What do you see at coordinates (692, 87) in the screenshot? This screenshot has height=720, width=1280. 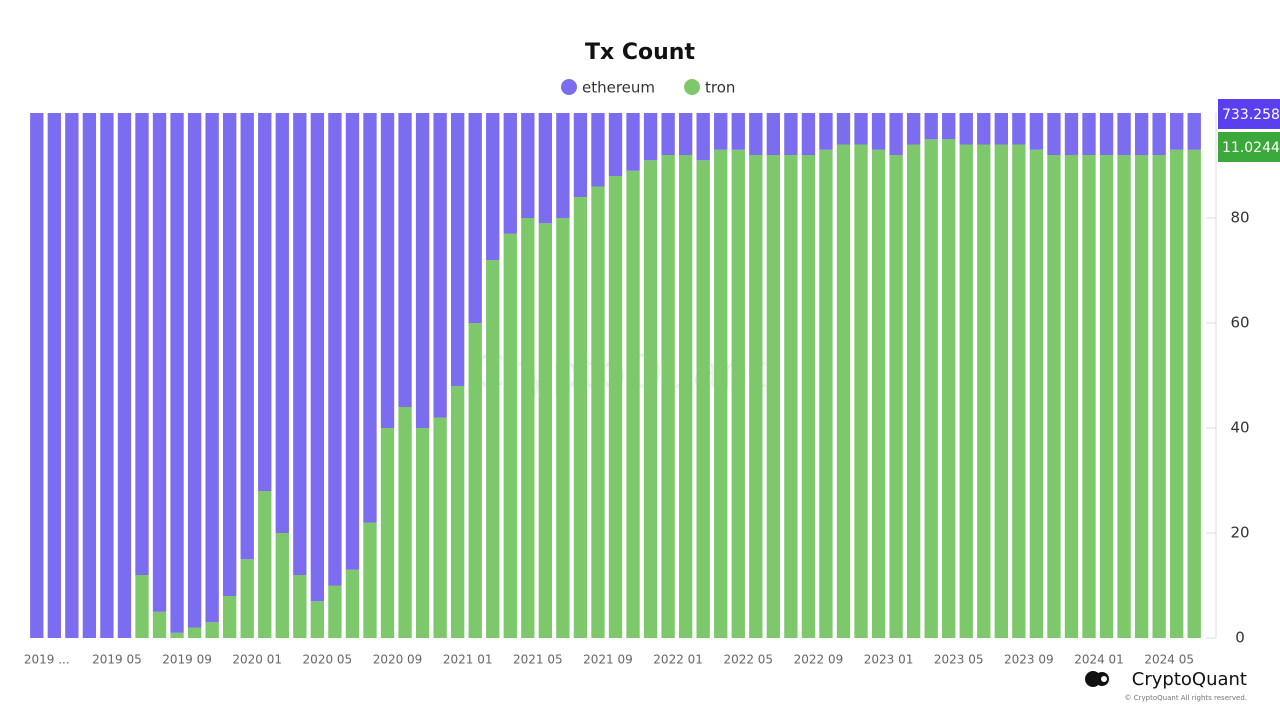 I see `legend-marker` at bounding box center [692, 87].